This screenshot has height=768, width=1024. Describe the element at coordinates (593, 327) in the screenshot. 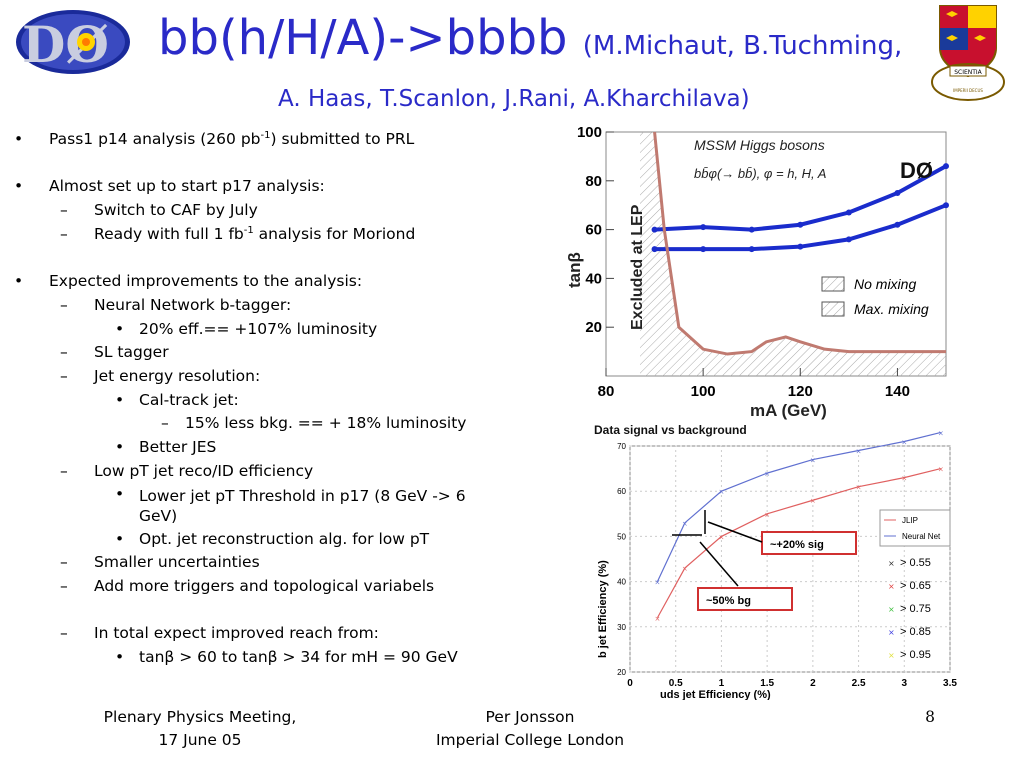

I see `y-tick-label: 20` at that location.